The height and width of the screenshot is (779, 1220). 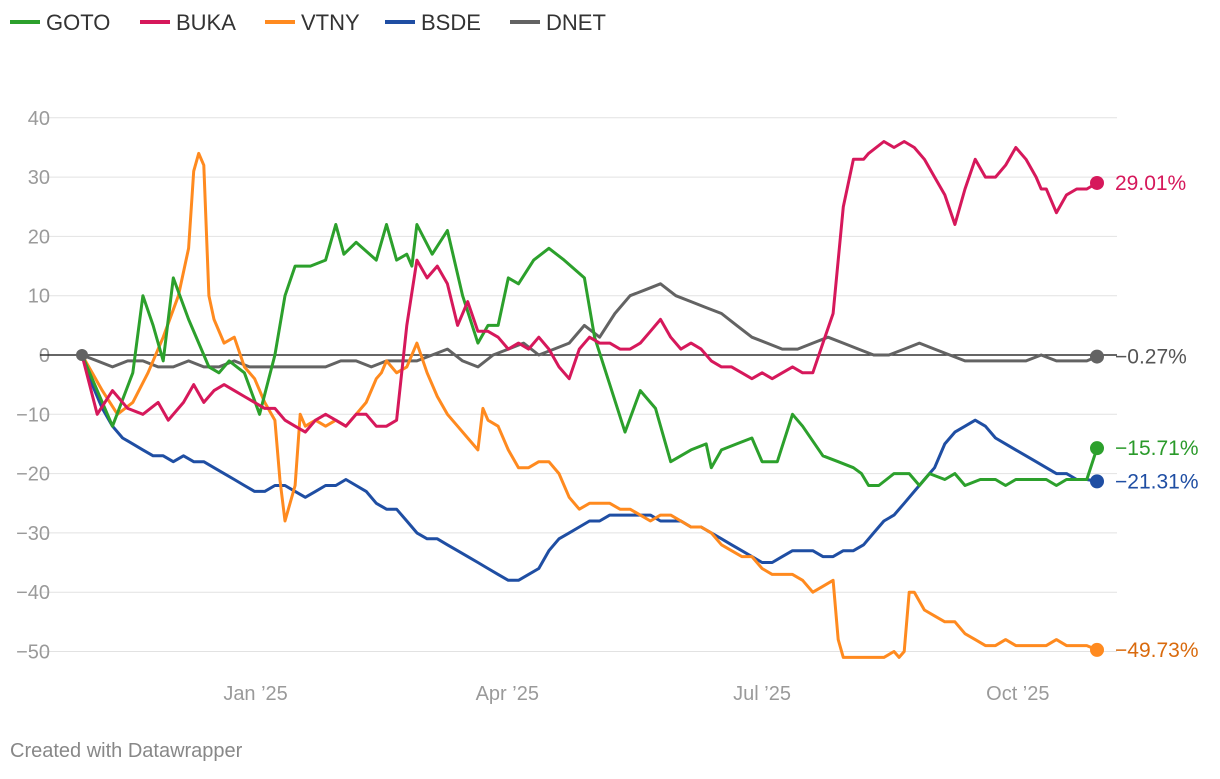 What do you see at coordinates (576, 22) in the screenshot?
I see `legend-label: DNET` at bounding box center [576, 22].